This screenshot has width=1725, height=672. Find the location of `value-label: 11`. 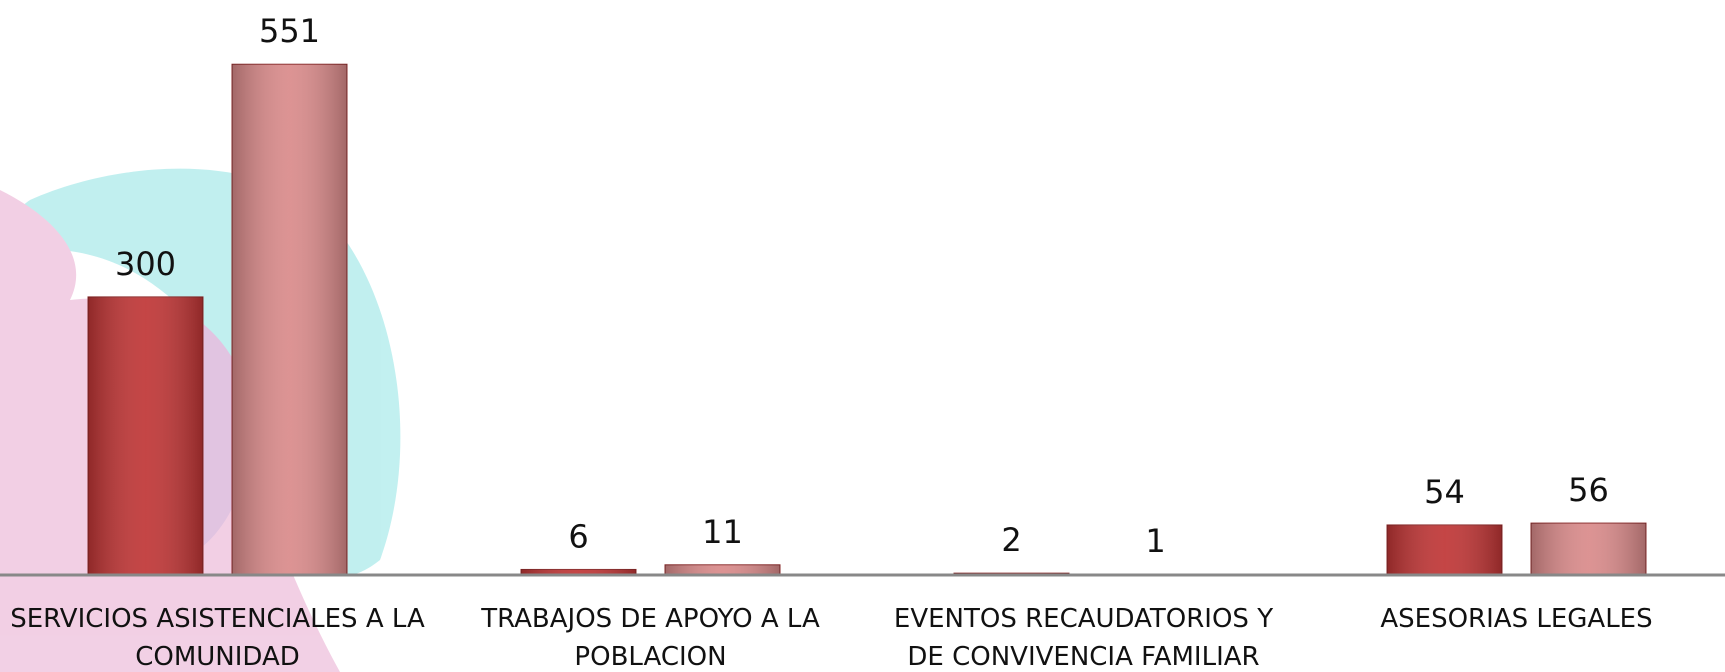

value-label: 11 is located at coordinates (722, 532).